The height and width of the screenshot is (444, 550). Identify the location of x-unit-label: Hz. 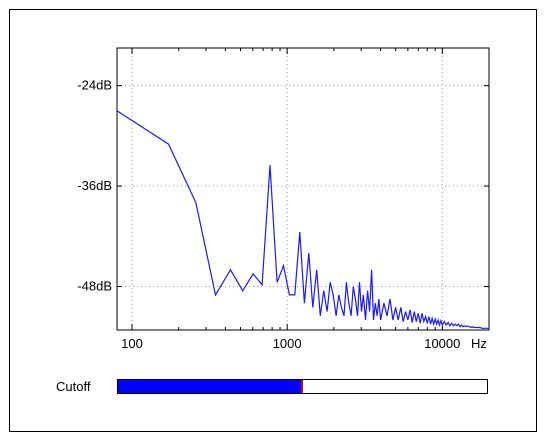
(479, 343).